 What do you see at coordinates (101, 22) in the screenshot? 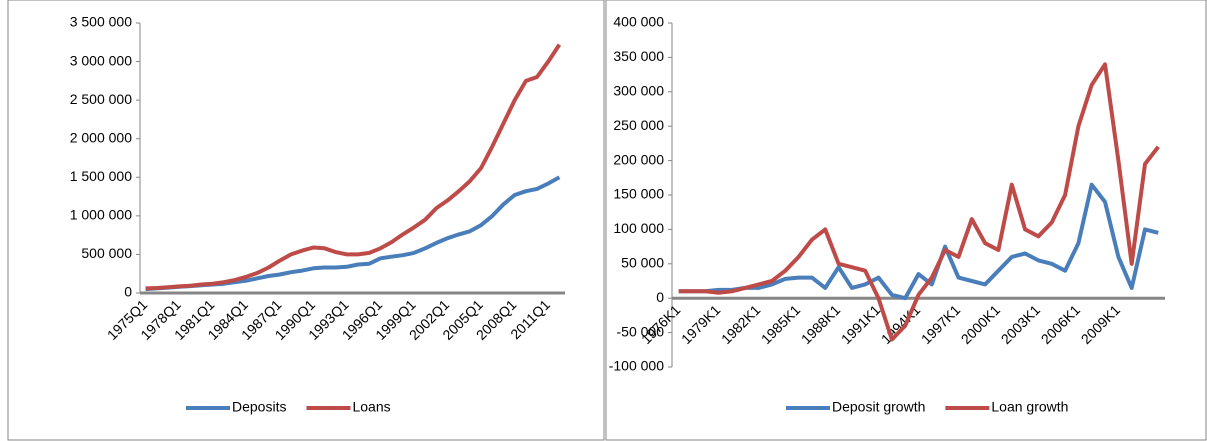
I see `y-tick-label: 3 500 000` at bounding box center [101, 22].